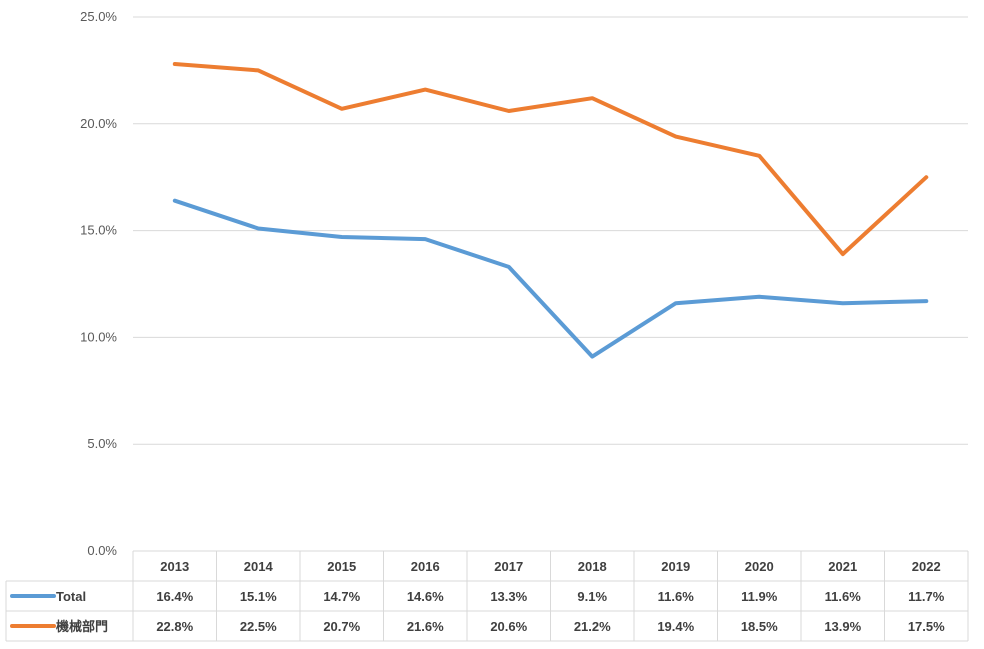 The height and width of the screenshot is (649, 984). What do you see at coordinates (508, 566) in the screenshot?
I see `x-category-label: 2017` at bounding box center [508, 566].